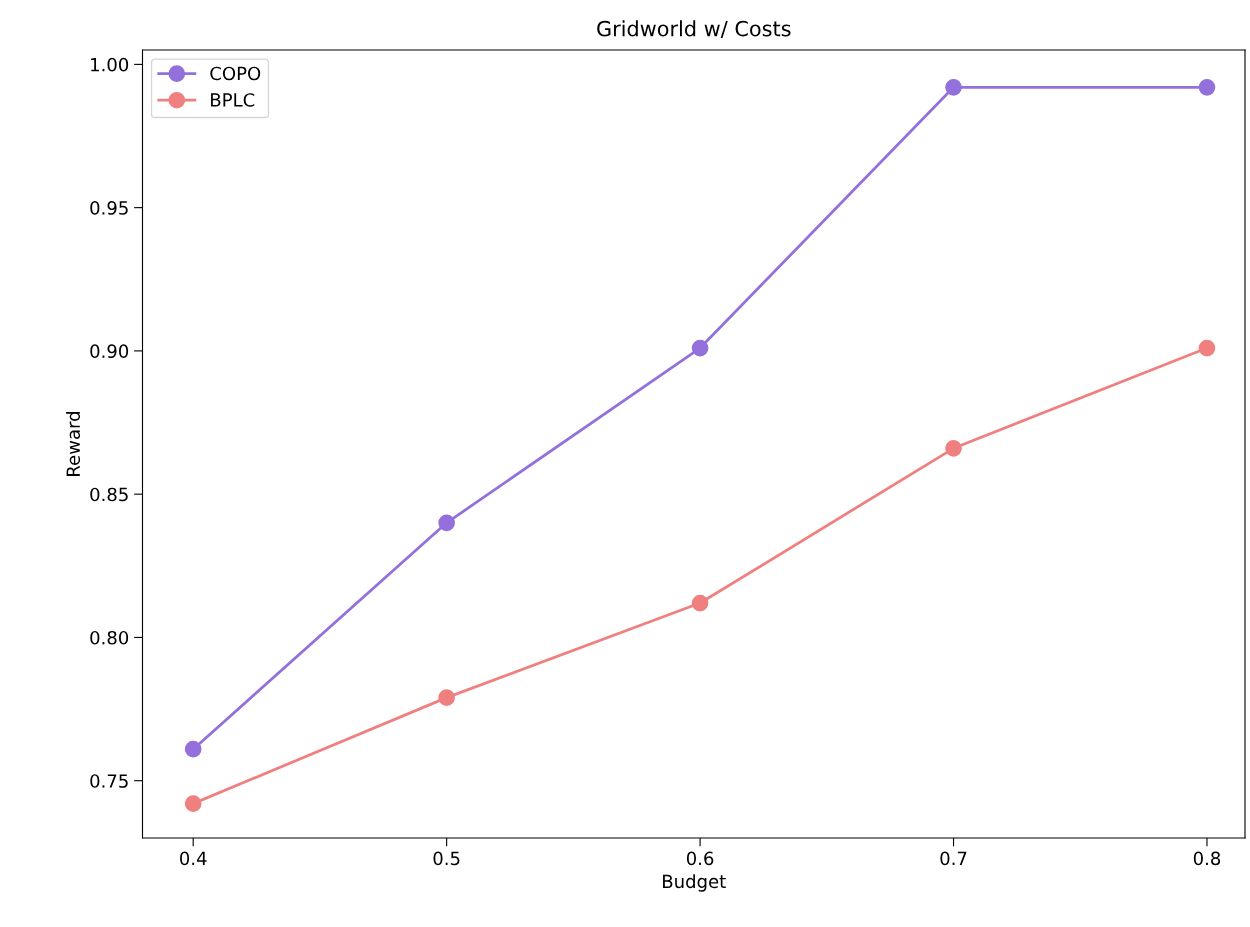 The image size is (1250, 927). Describe the element at coordinates (109, 208) in the screenshot. I see `y-tick-label: 0.95` at that location.